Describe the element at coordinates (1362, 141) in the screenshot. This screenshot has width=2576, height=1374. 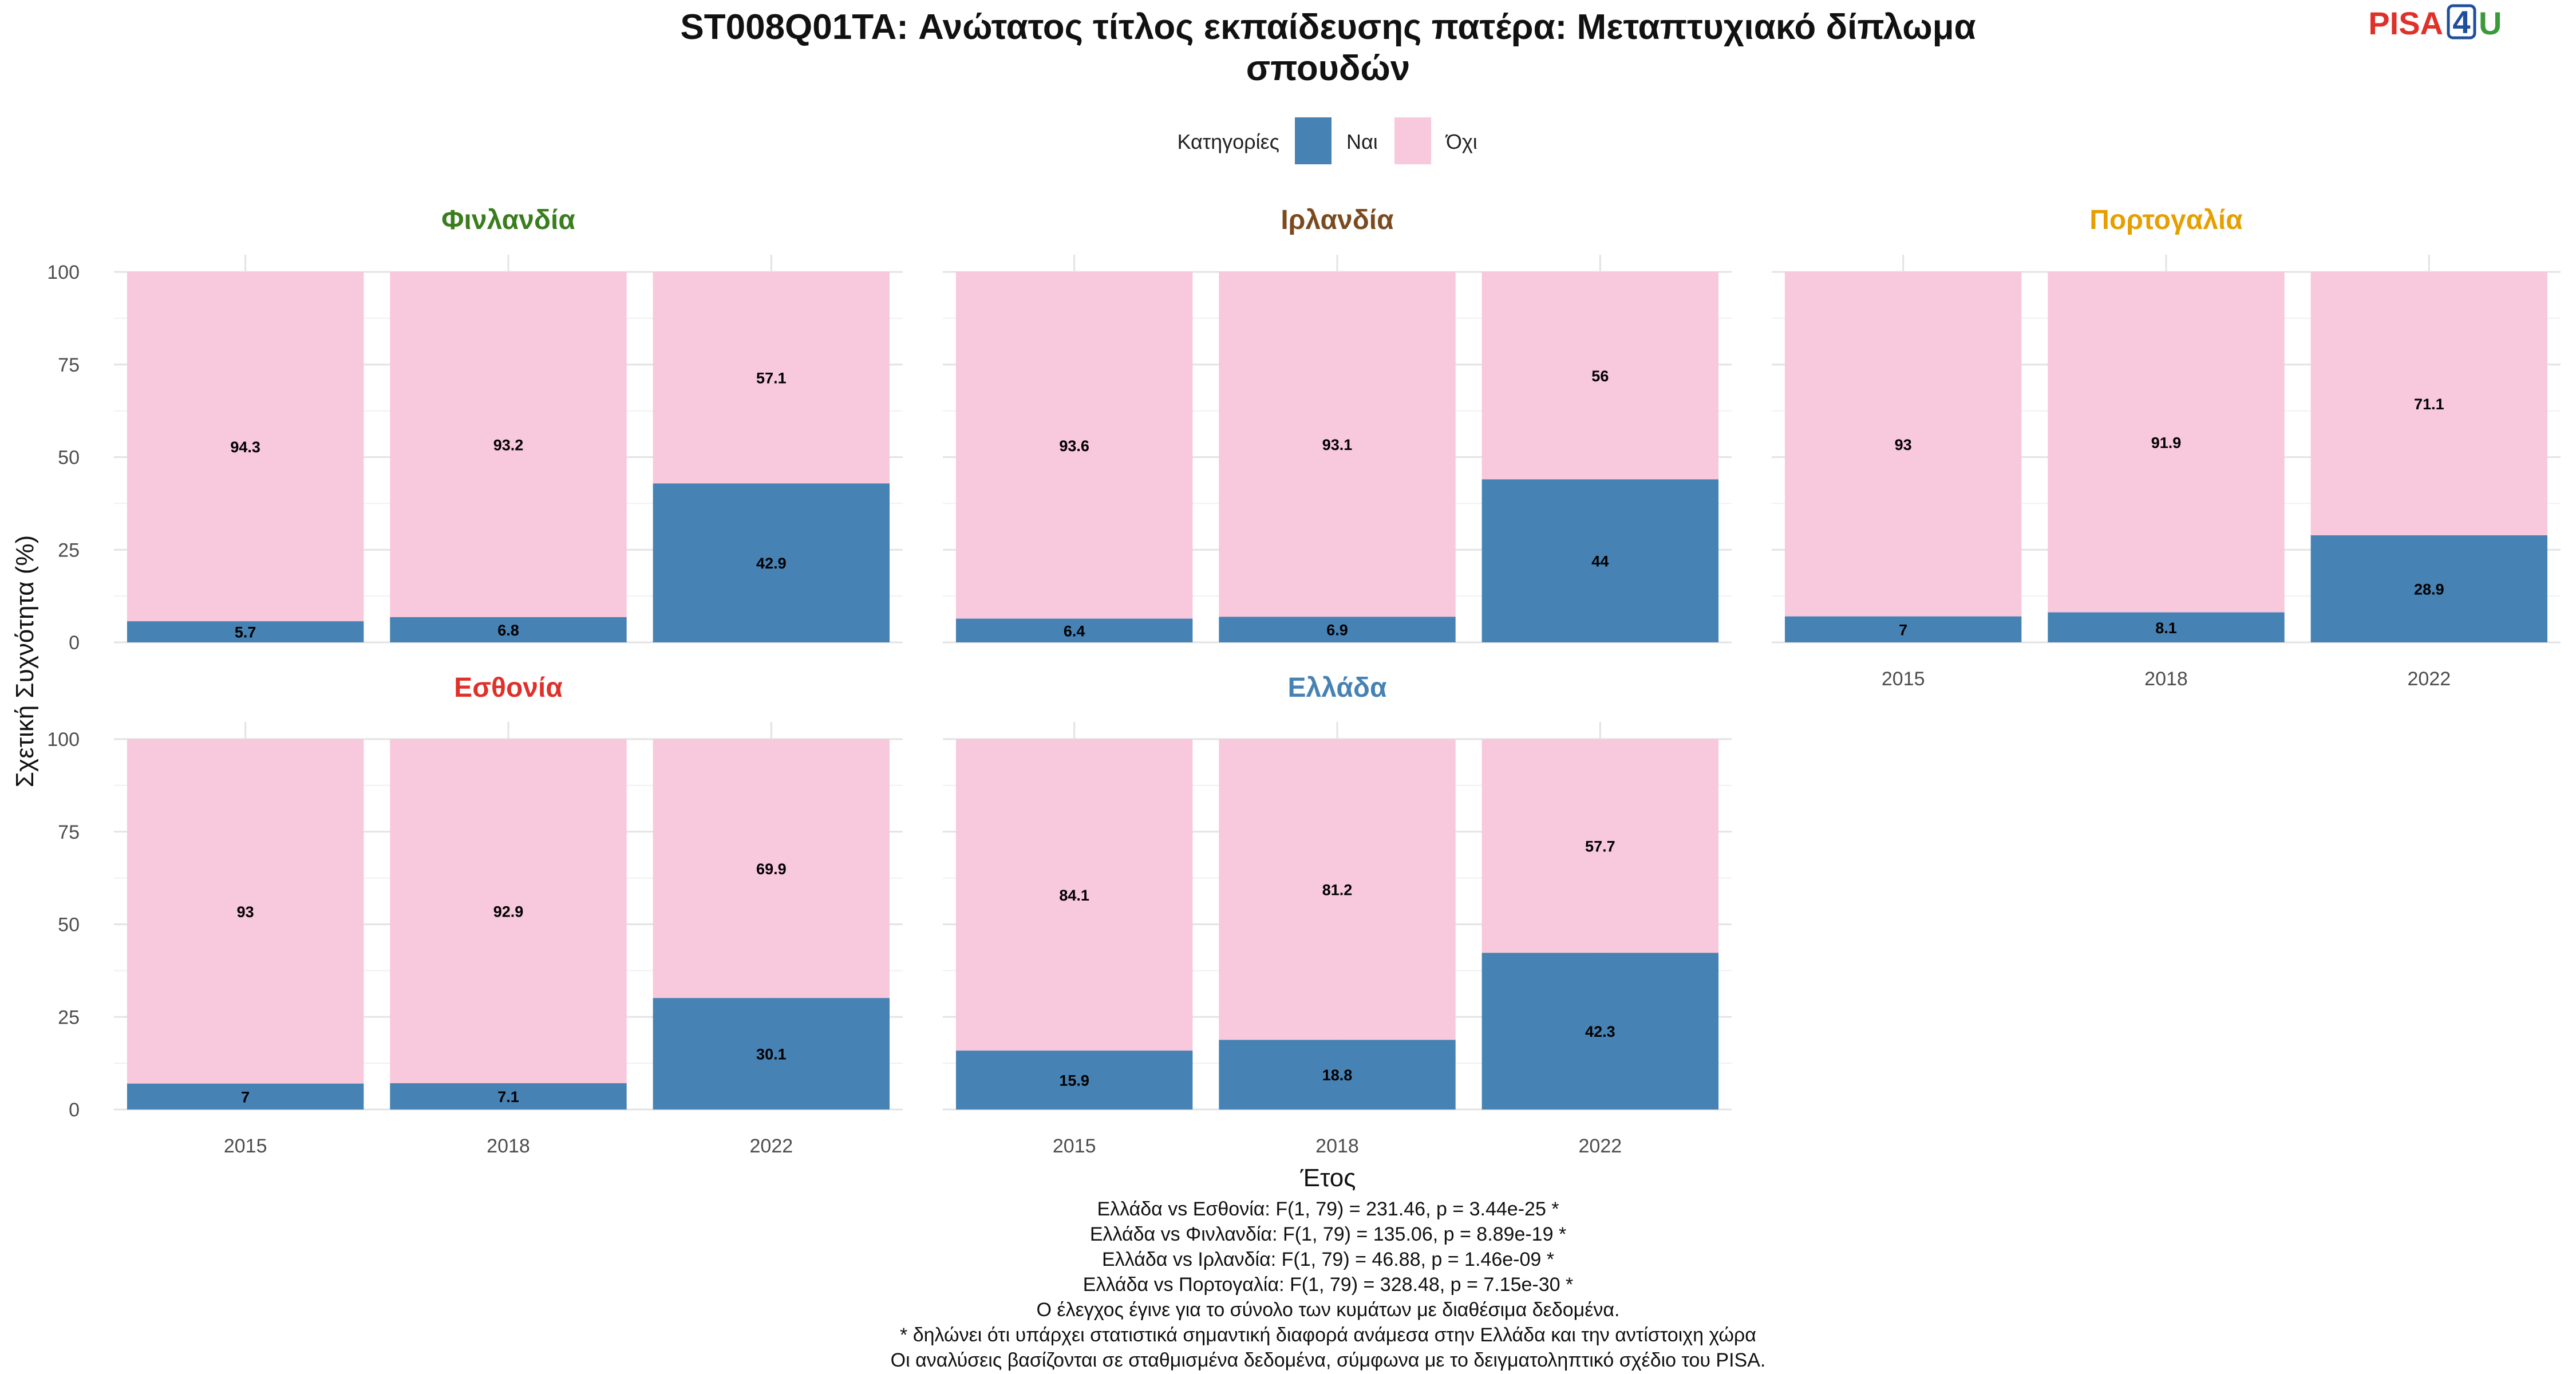
I see `legend-label-yes: Ναι` at that location.